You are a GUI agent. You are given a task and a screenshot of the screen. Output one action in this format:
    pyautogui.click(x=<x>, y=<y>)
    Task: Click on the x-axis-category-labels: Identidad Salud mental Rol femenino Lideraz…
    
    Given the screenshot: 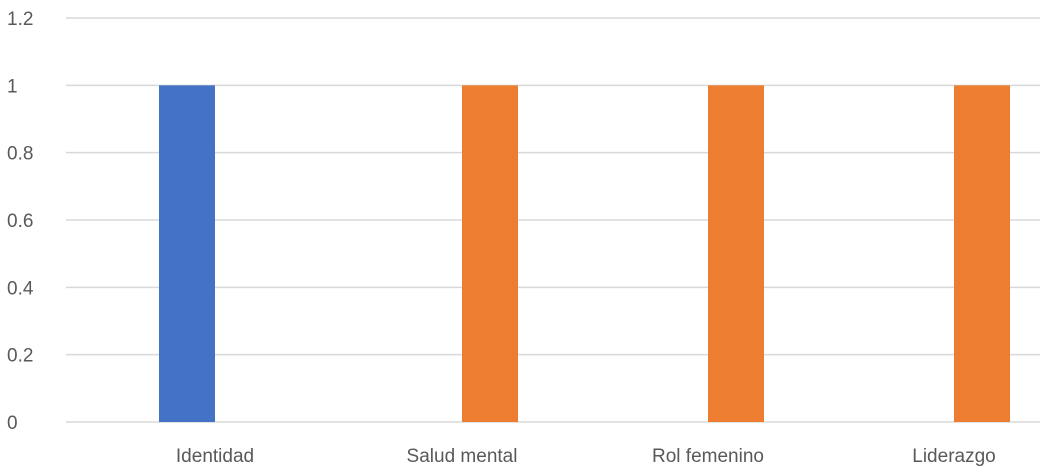 What is the action you would take?
    pyautogui.click(x=586, y=456)
    